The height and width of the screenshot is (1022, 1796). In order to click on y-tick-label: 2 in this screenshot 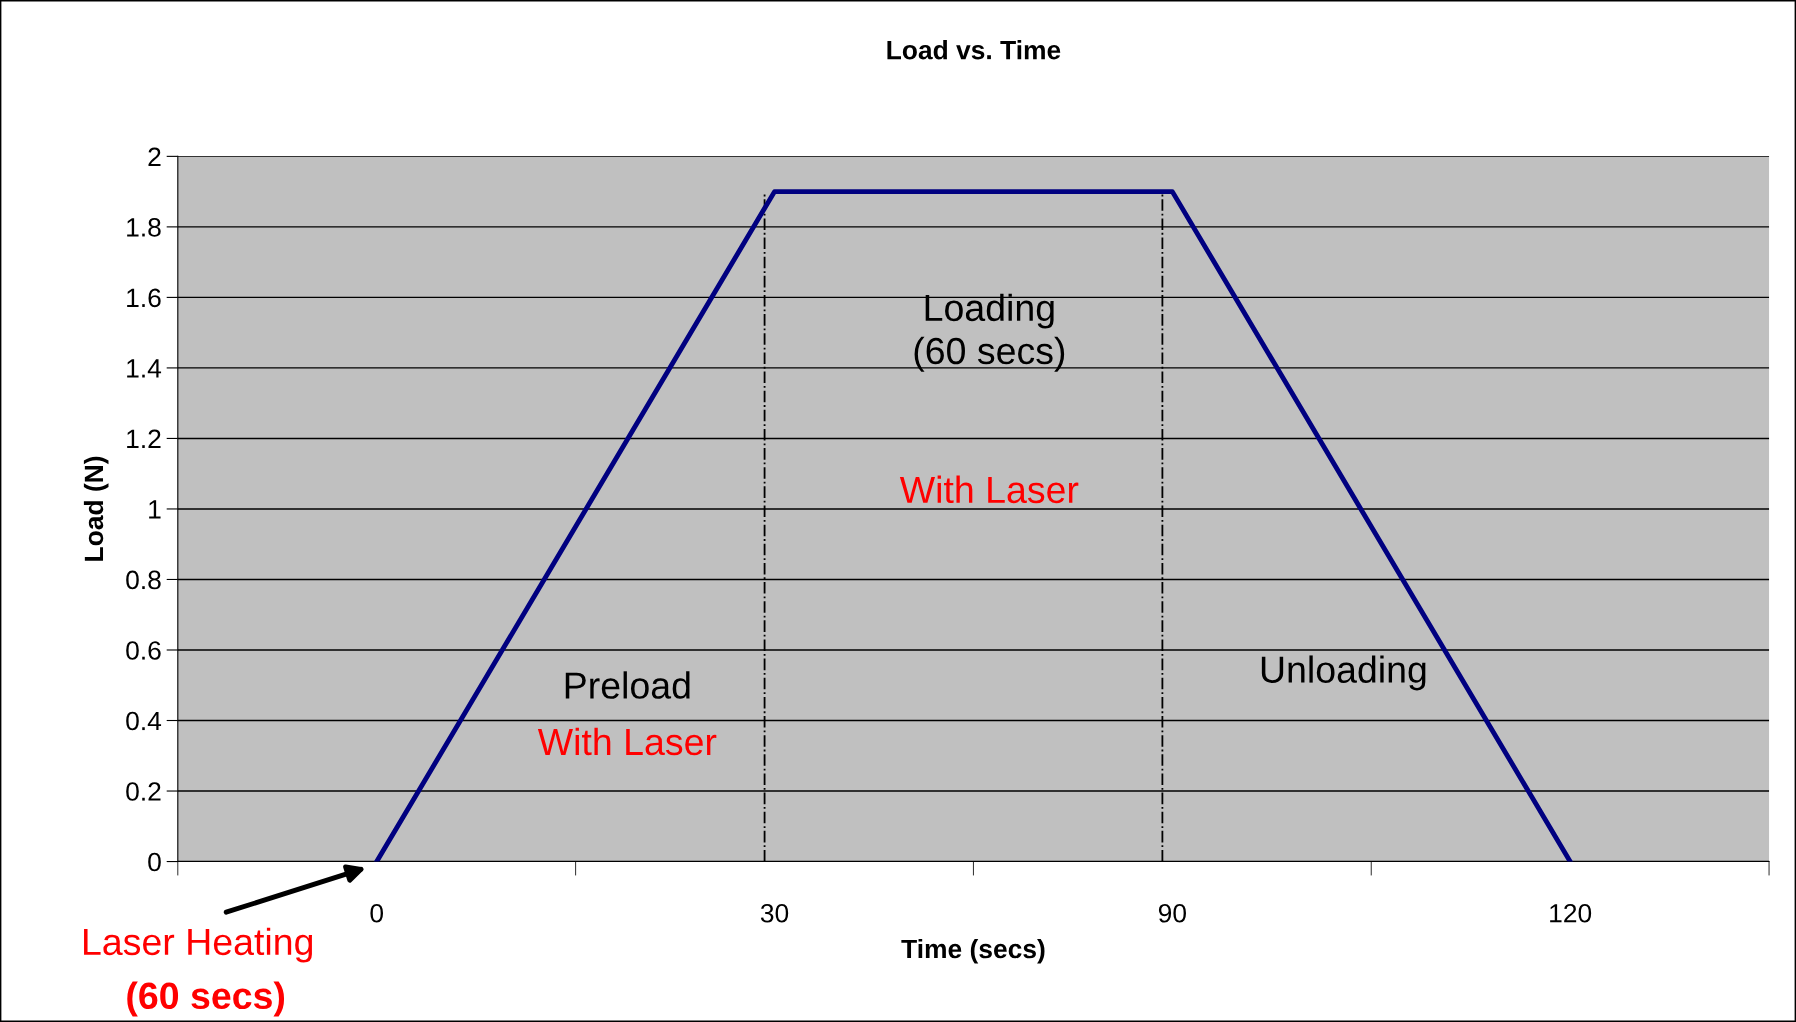, I will do `click(154, 156)`.